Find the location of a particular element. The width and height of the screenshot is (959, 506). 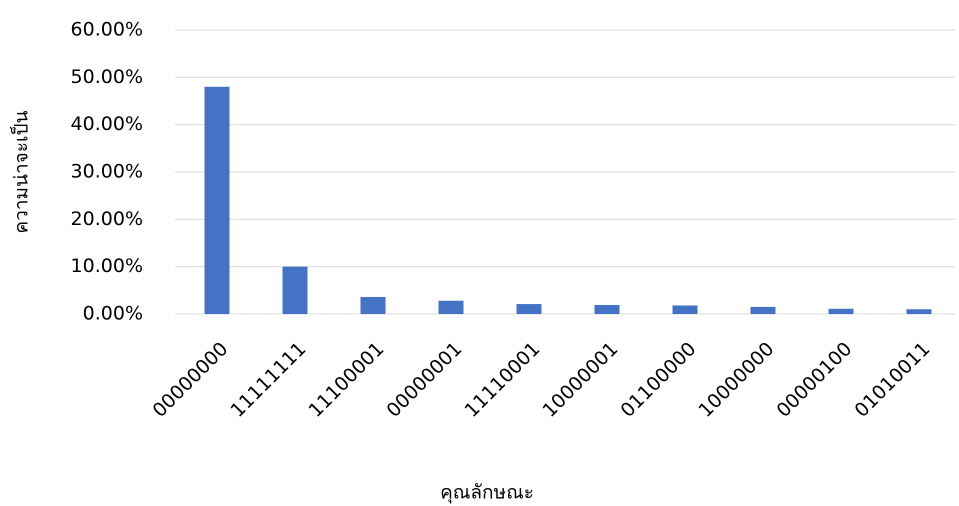

x-axis-title: คุณลักษณะ is located at coordinates (487, 493).